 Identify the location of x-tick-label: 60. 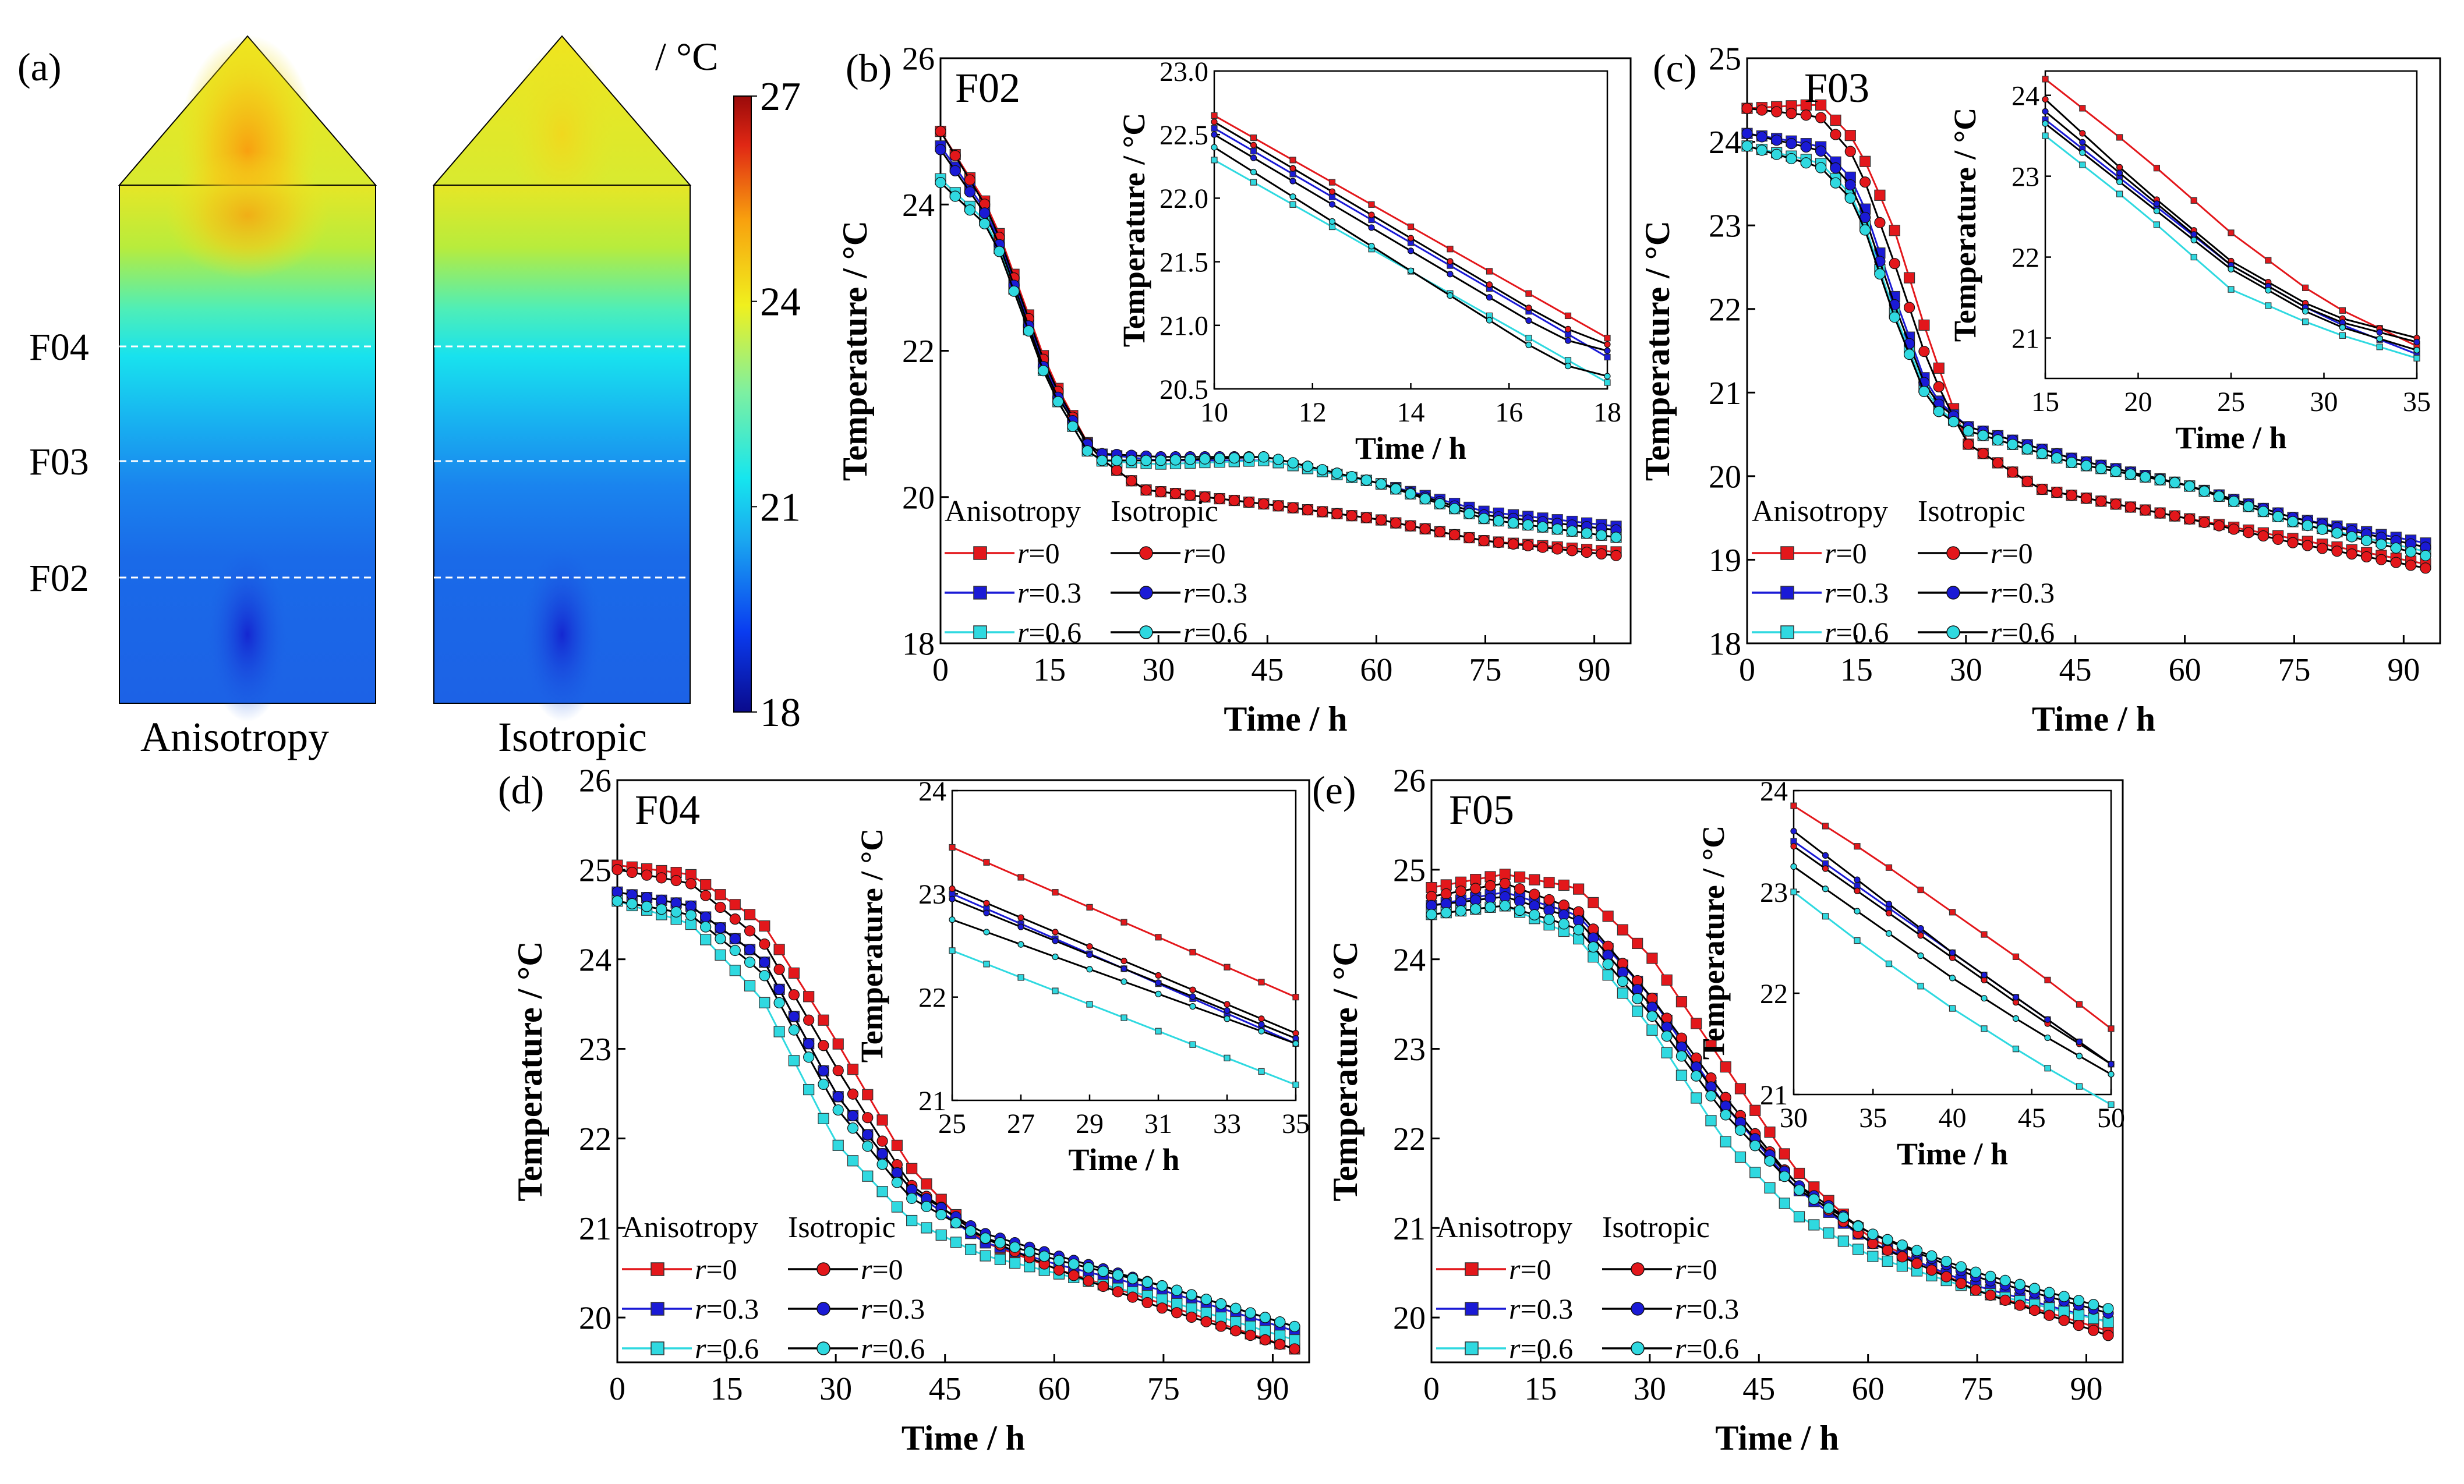
(1869, 1389).